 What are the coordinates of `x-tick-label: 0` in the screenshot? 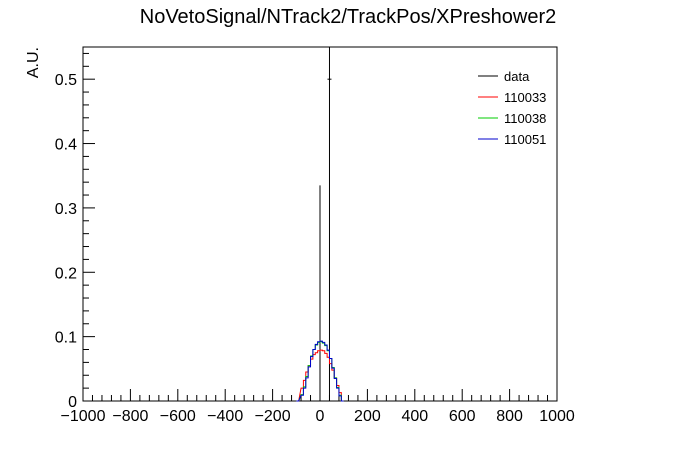 It's located at (320, 416).